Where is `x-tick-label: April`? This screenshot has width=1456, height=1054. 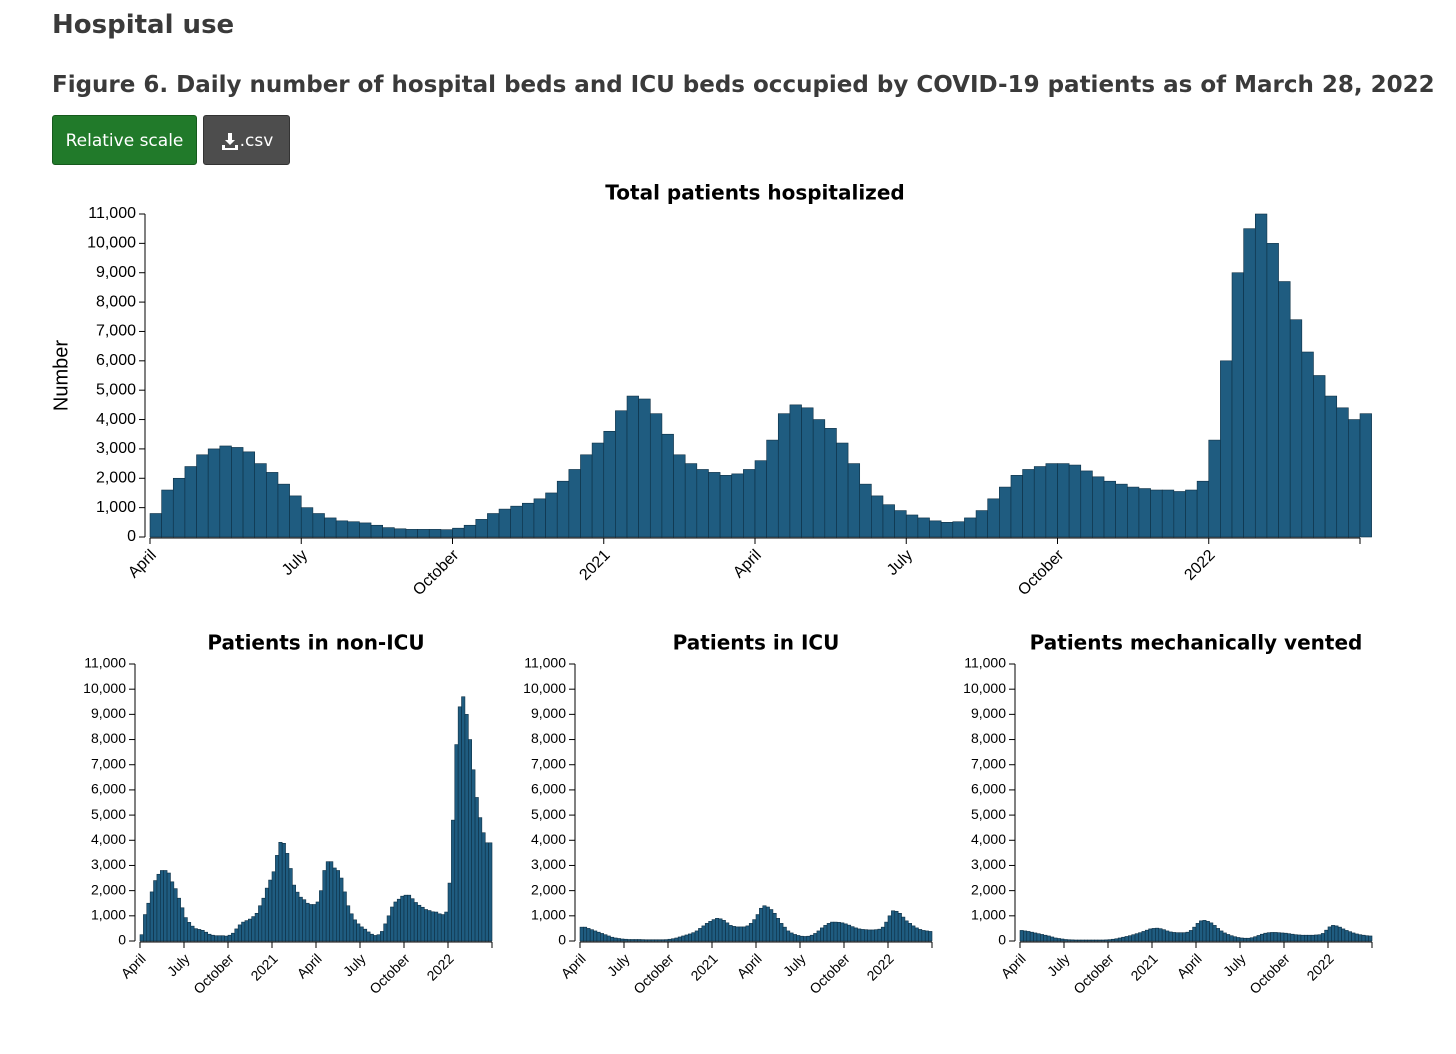 x-tick-label: April is located at coordinates (1189, 965).